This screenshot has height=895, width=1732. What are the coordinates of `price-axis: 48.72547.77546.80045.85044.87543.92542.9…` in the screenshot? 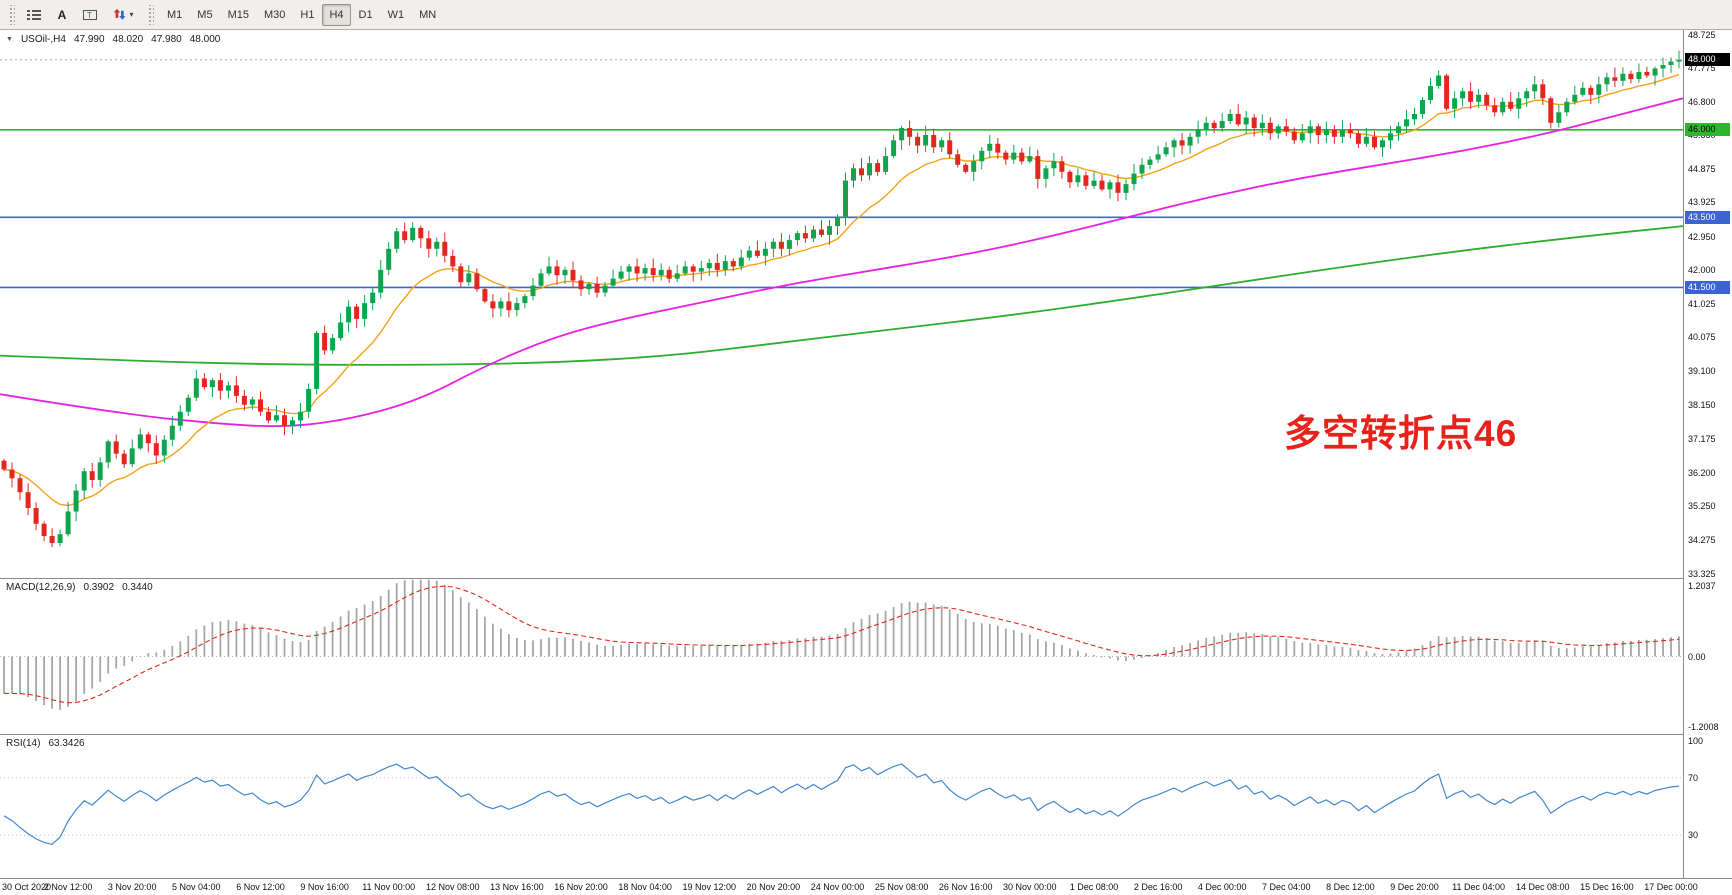 It's located at (1707, 454).